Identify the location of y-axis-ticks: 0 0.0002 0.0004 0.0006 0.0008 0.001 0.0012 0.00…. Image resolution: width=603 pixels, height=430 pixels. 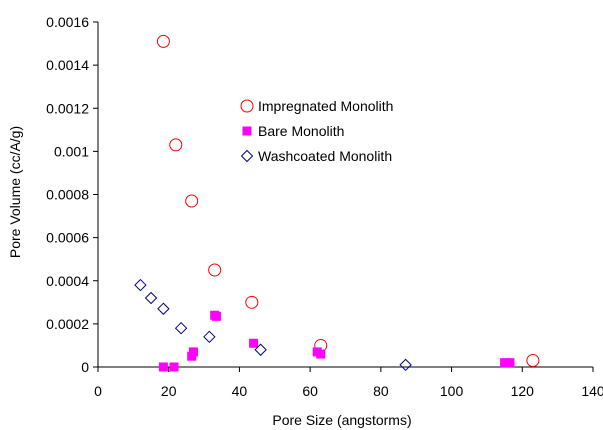
(72, 194).